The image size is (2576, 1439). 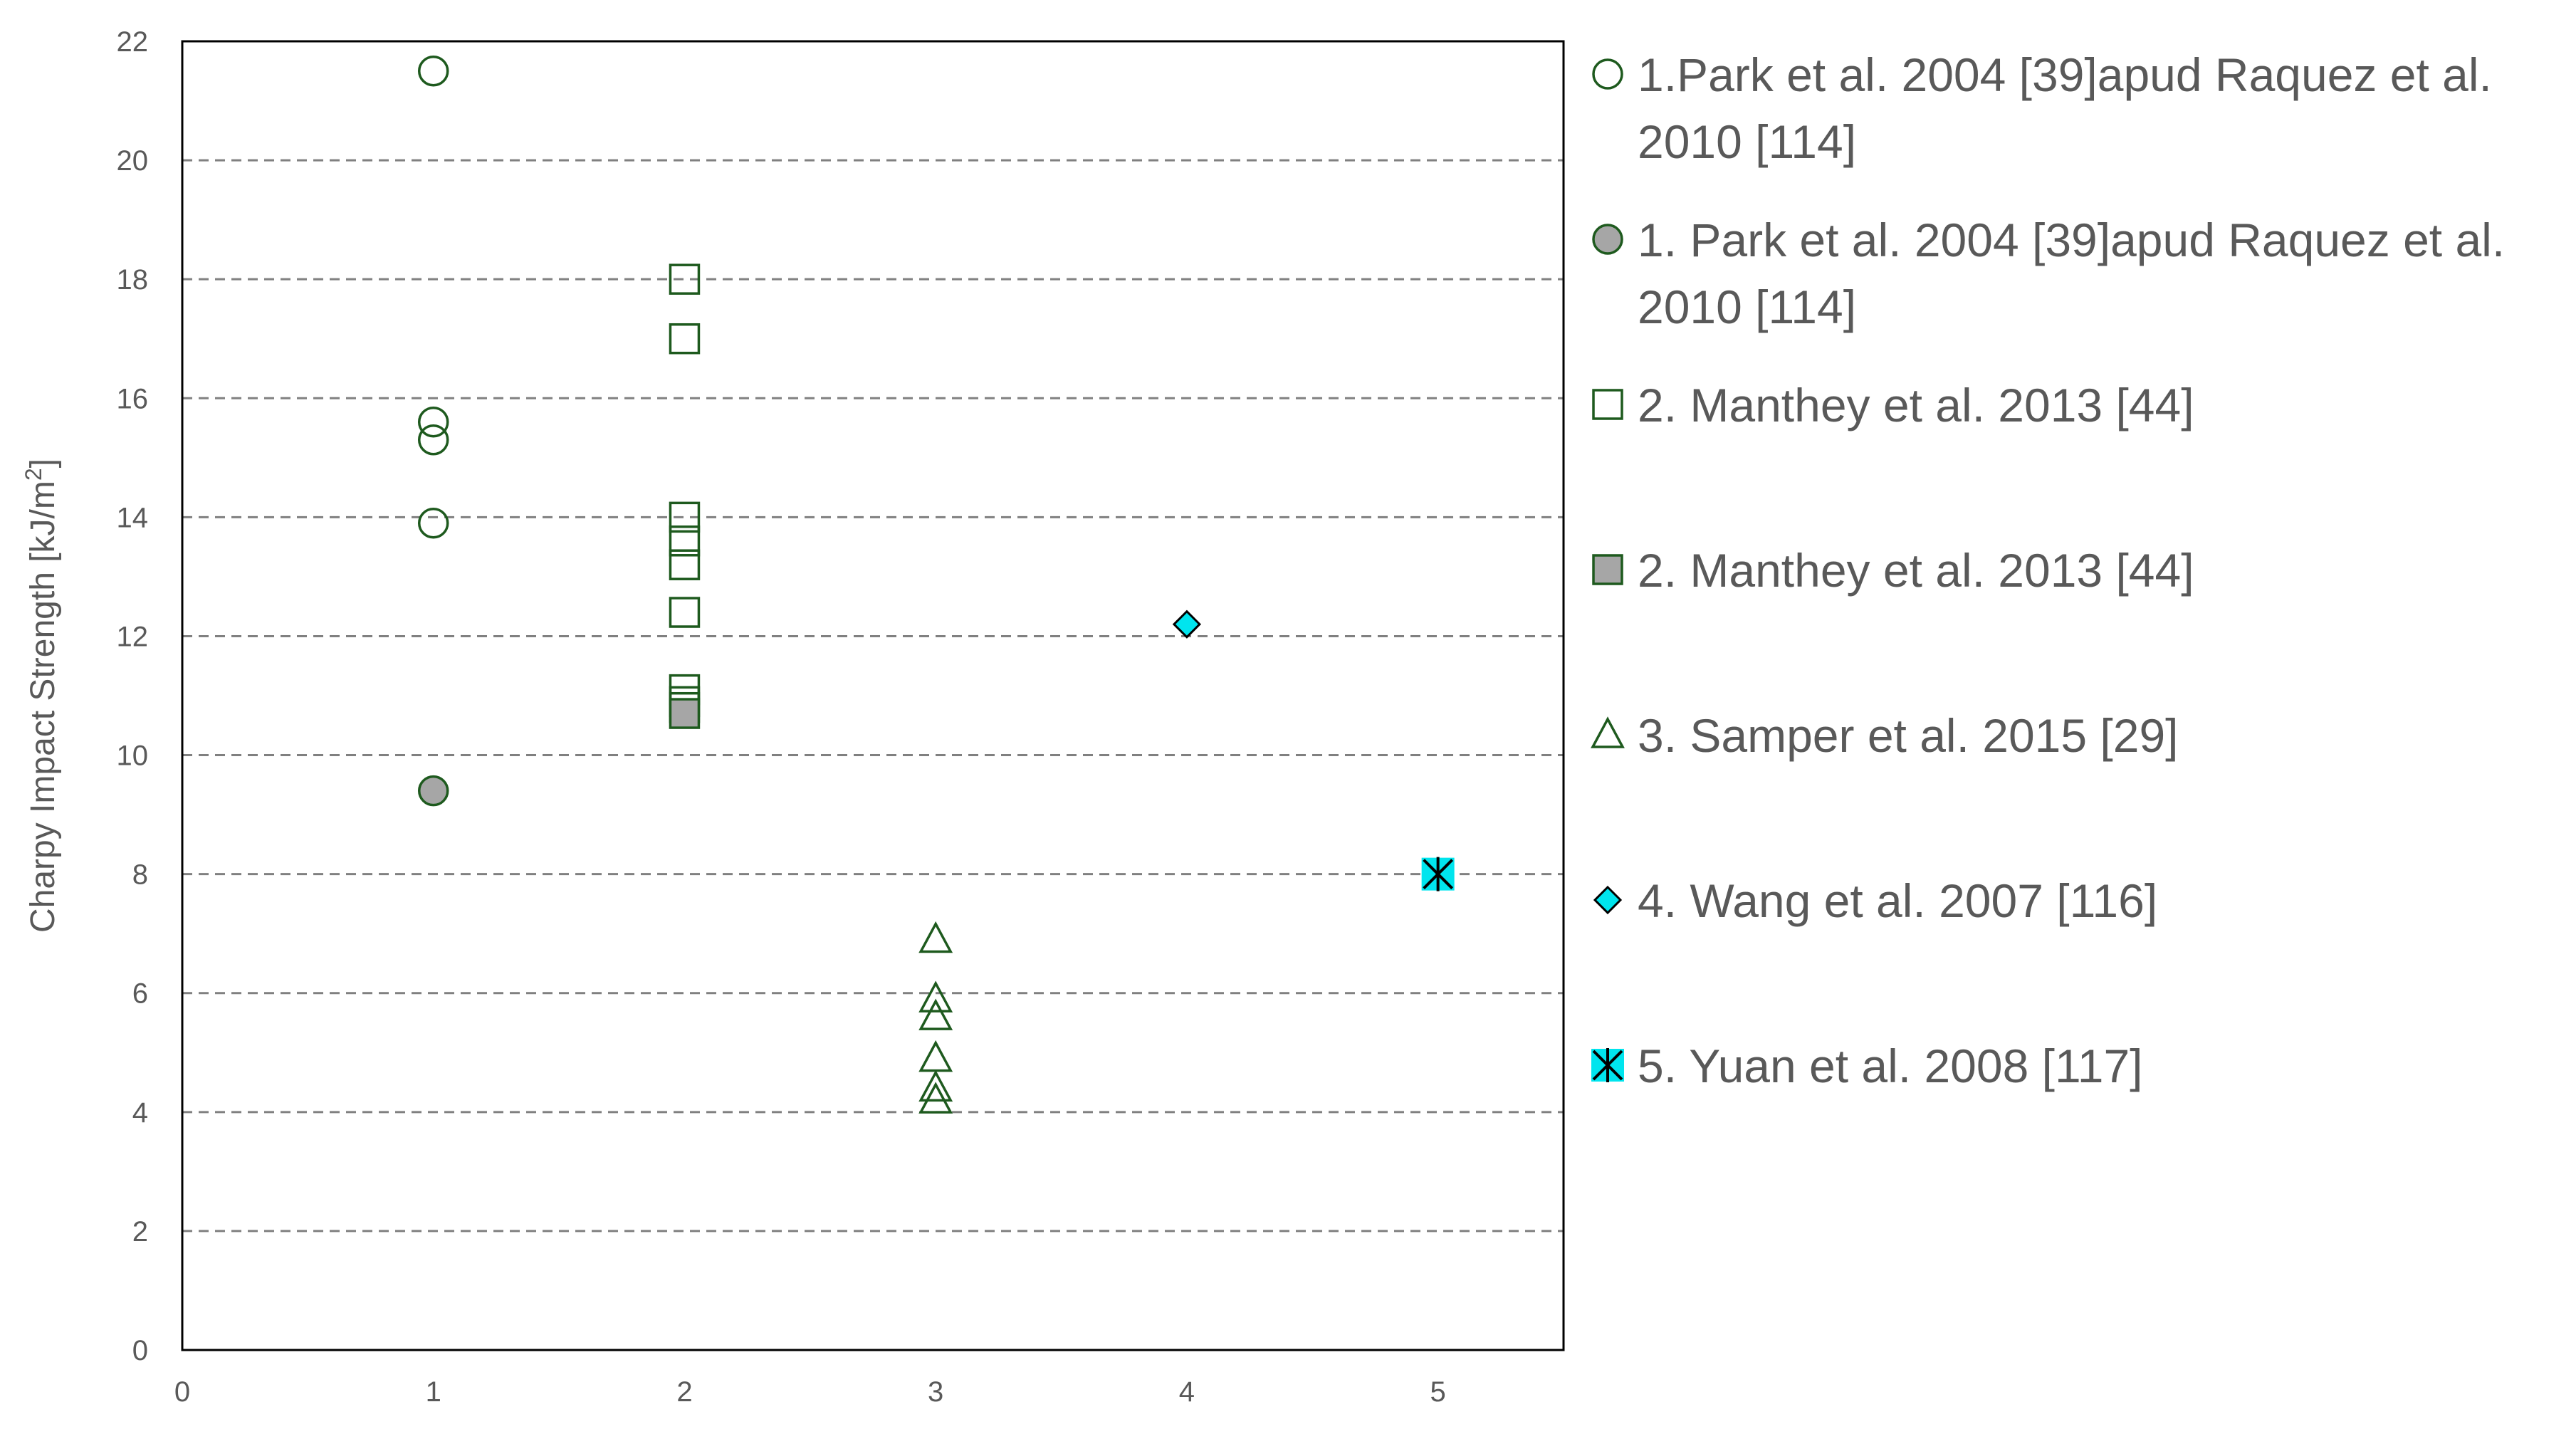 I want to click on x-tick-label: 2, so click(x=684, y=1392).